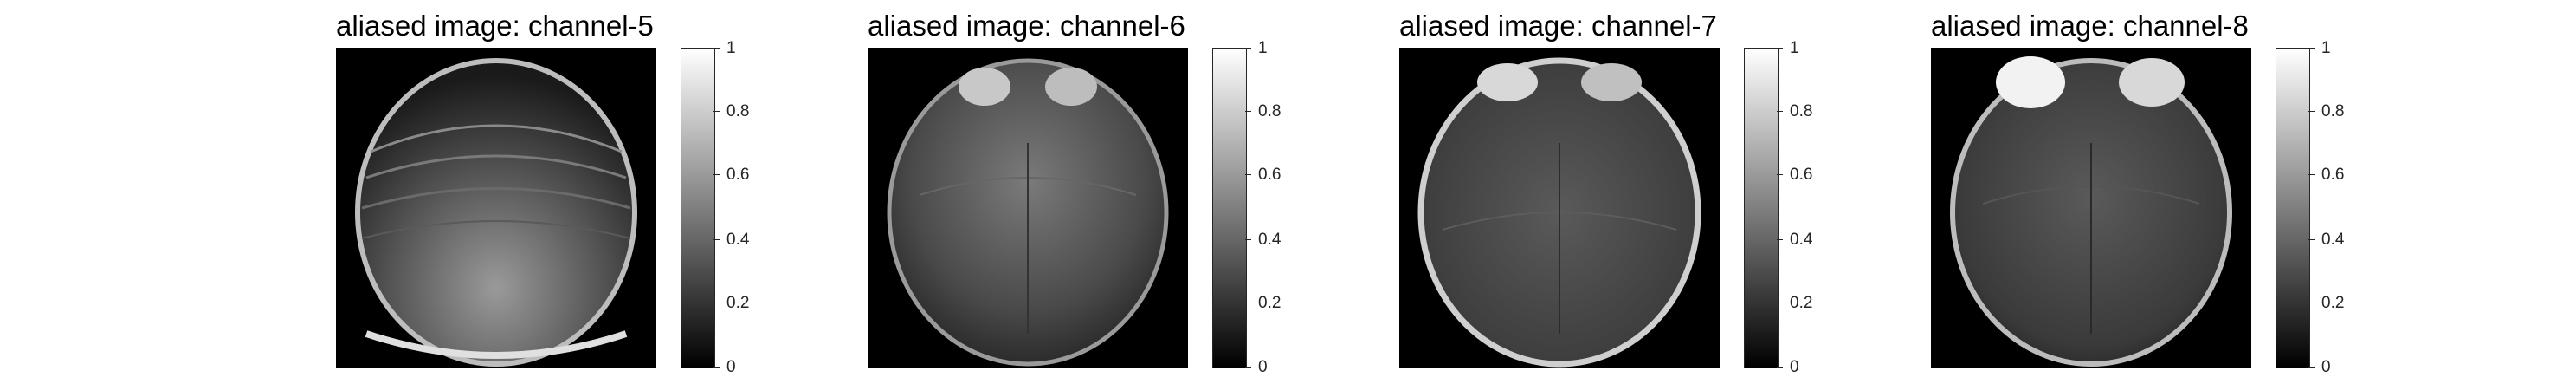 The height and width of the screenshot is (384, 2576). What do you see at coordinates (1558, 26) in the screenshot?
I see `panel-title: aliased image: channel-7` at bounding box center [1558, 26].